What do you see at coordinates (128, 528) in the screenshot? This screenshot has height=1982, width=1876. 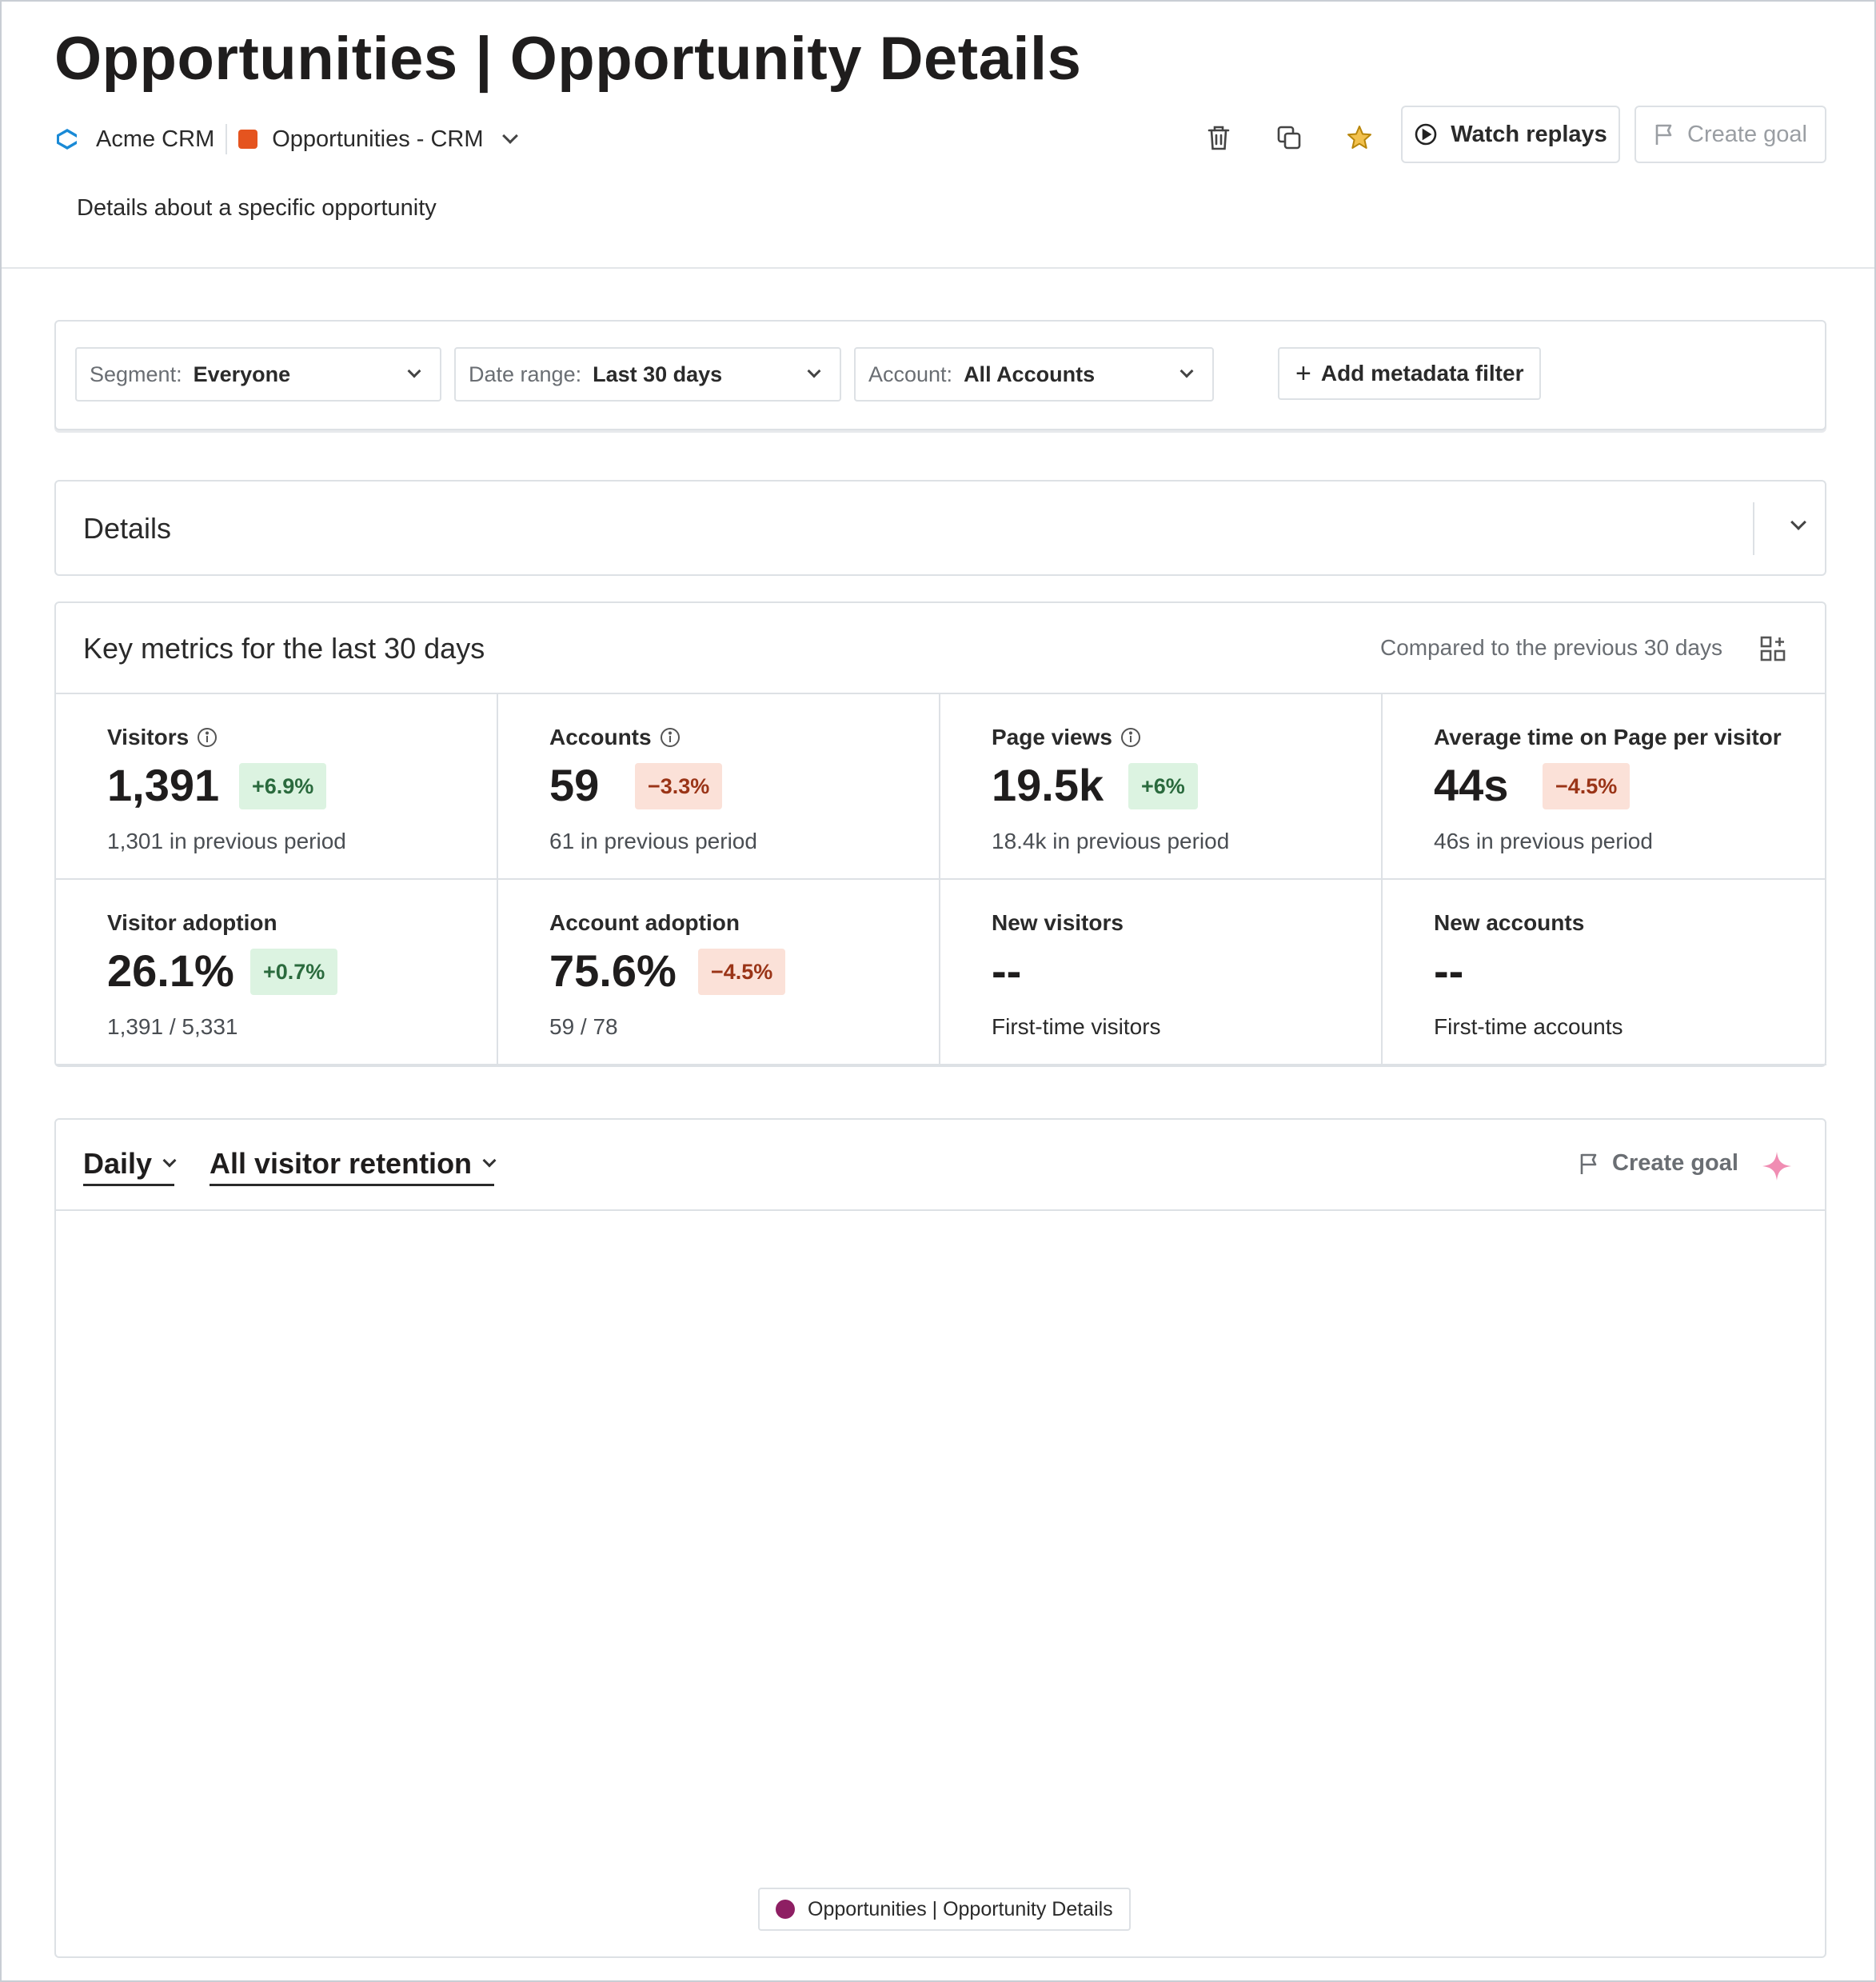 I see `details-title: Details` at bounding box center [128, 528].